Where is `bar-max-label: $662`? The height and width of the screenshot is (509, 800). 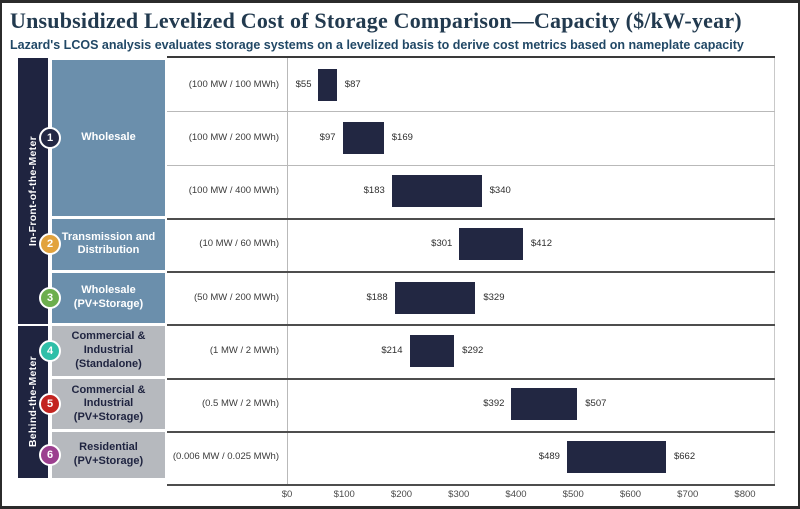 bar-max-label: $662 is located at coordinates (684, 457).